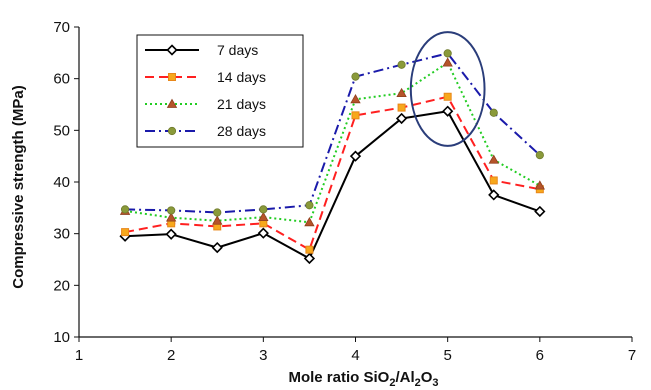 The width and height of the screenshot is (651, 390). What do you see at coordinates (237, 50) in the screenshot?
I see `legend-label: 7 days` at bounding box center [237, 50].